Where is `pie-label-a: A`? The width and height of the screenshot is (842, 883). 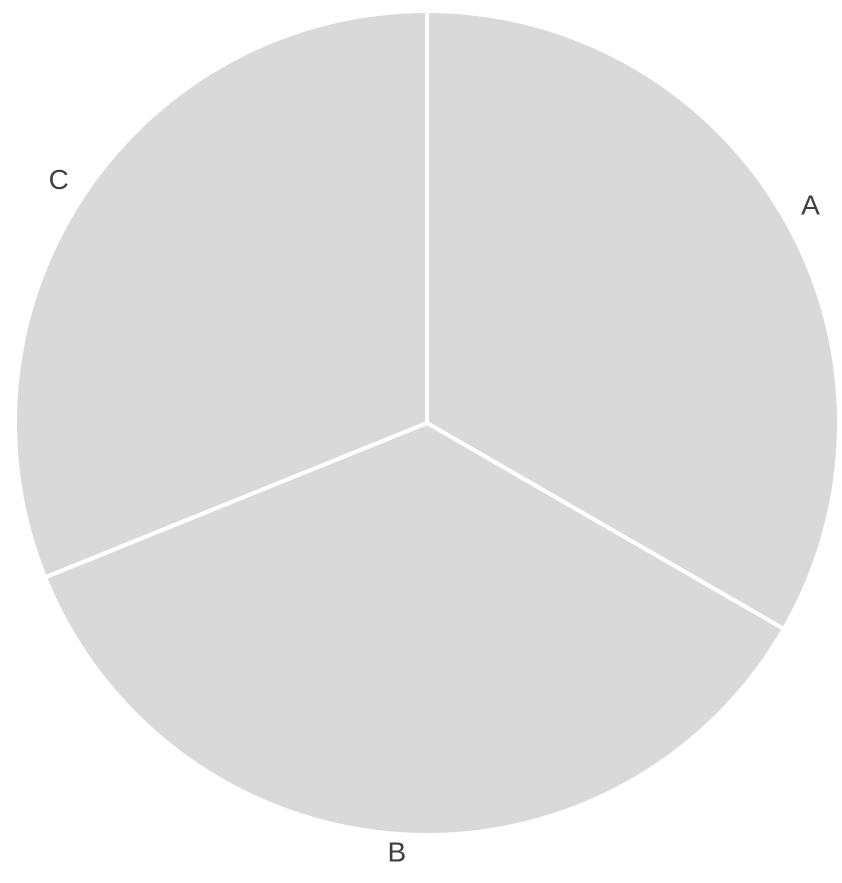
pie-label-a: A is located at coordinates (810, 204).